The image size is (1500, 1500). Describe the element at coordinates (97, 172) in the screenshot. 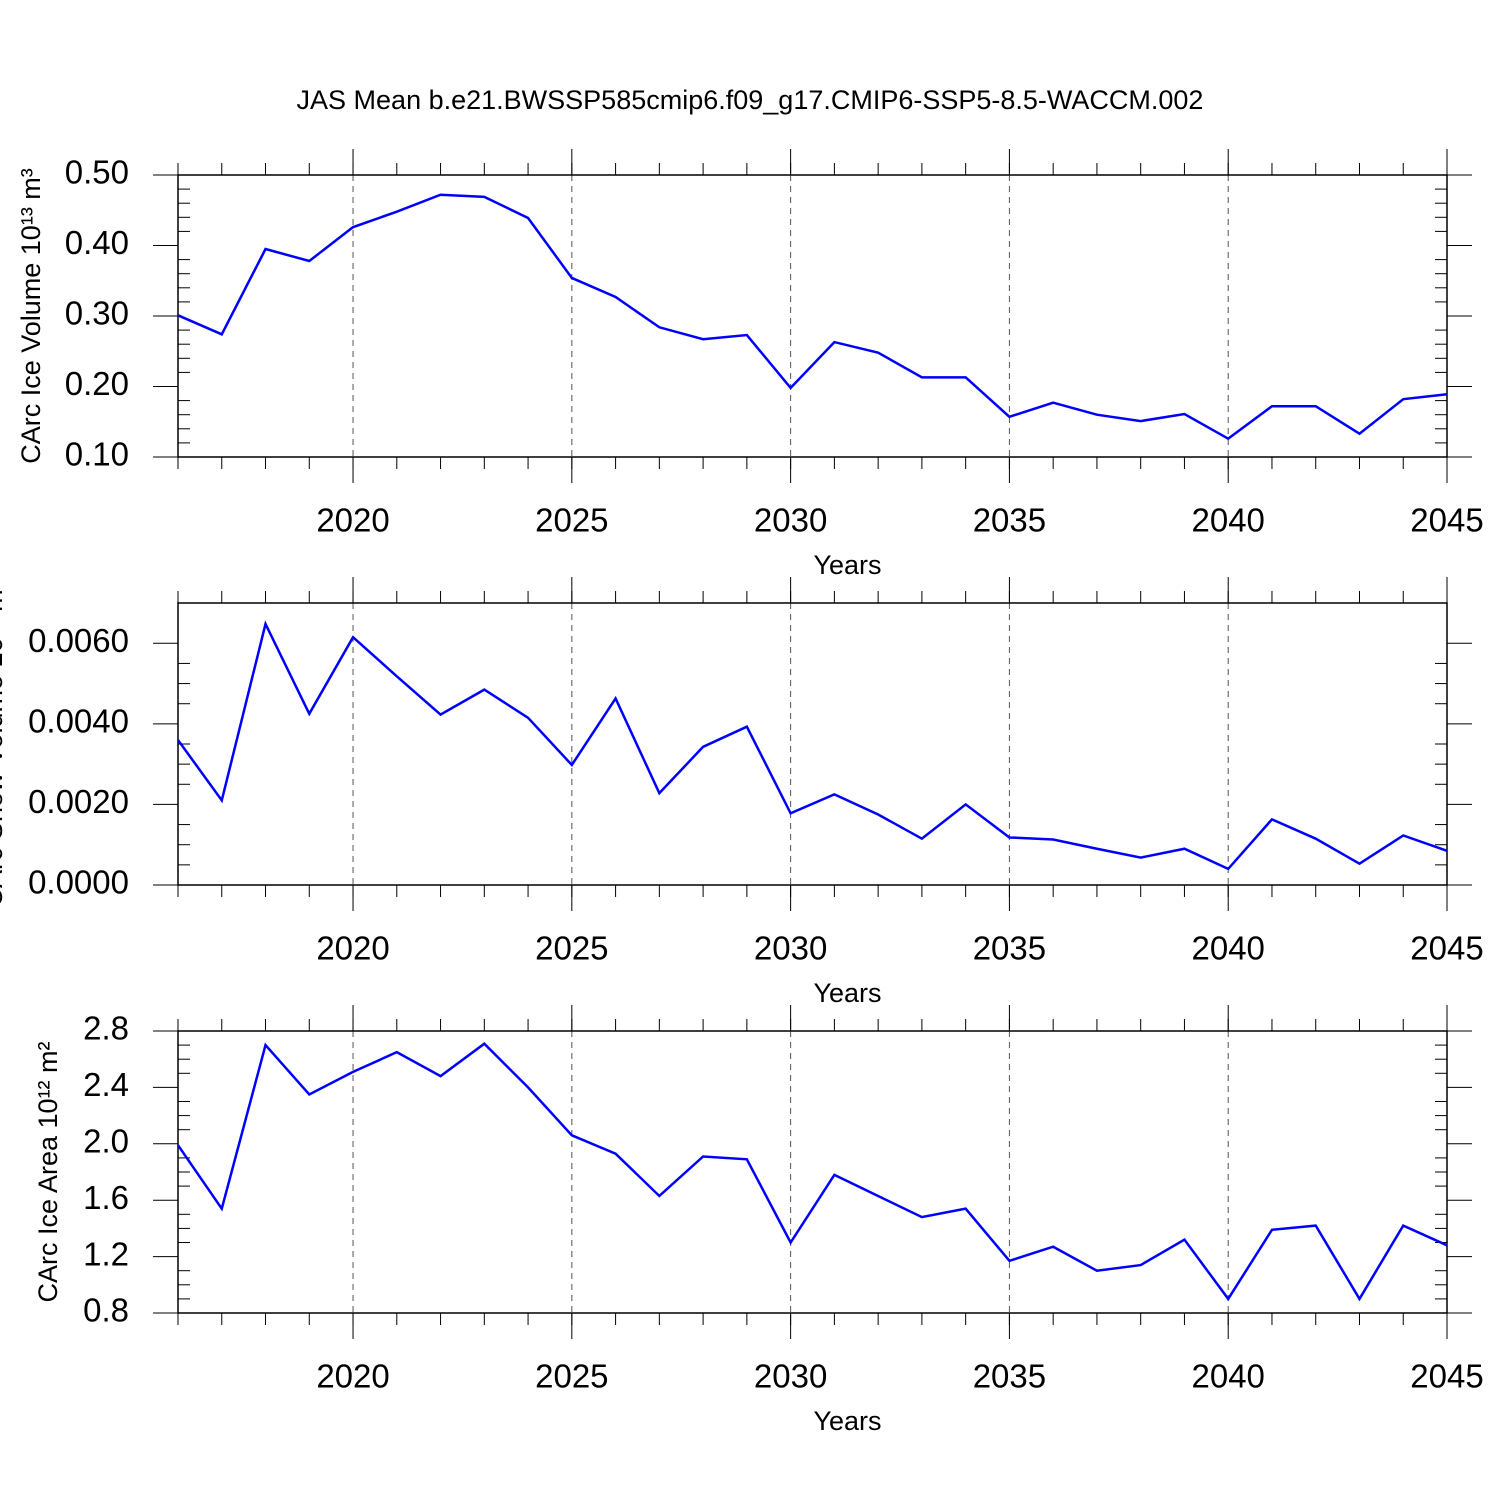

I see `y-tick-label: 0.50` at that location.